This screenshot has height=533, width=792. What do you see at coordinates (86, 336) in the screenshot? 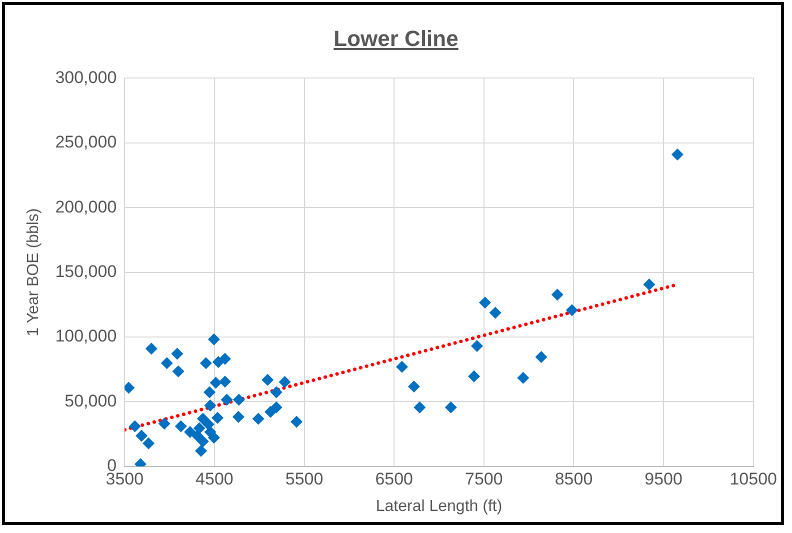
I see `y-tick-label: 100,000` at bounding box center [86, 336].